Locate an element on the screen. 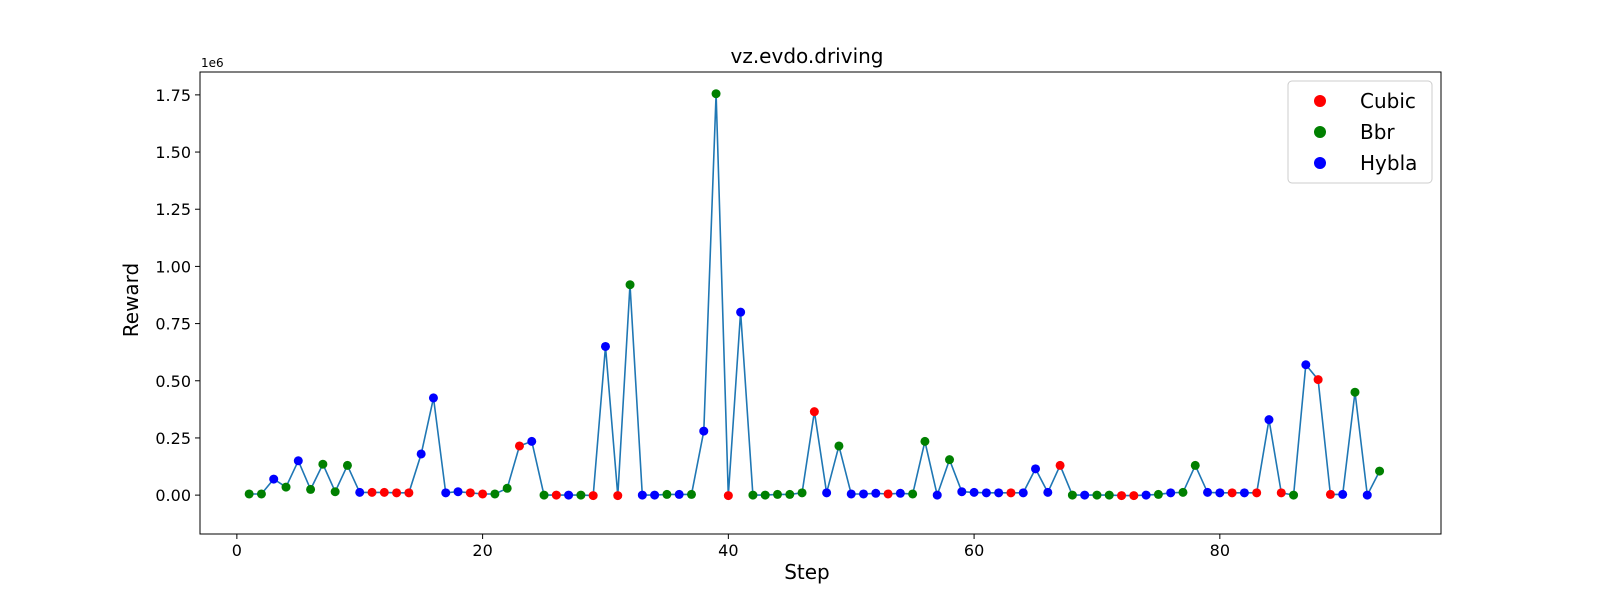 This screenshot has height=600, width=1600. y-tick-label: 0.25 is located at coordinates (173, 438).